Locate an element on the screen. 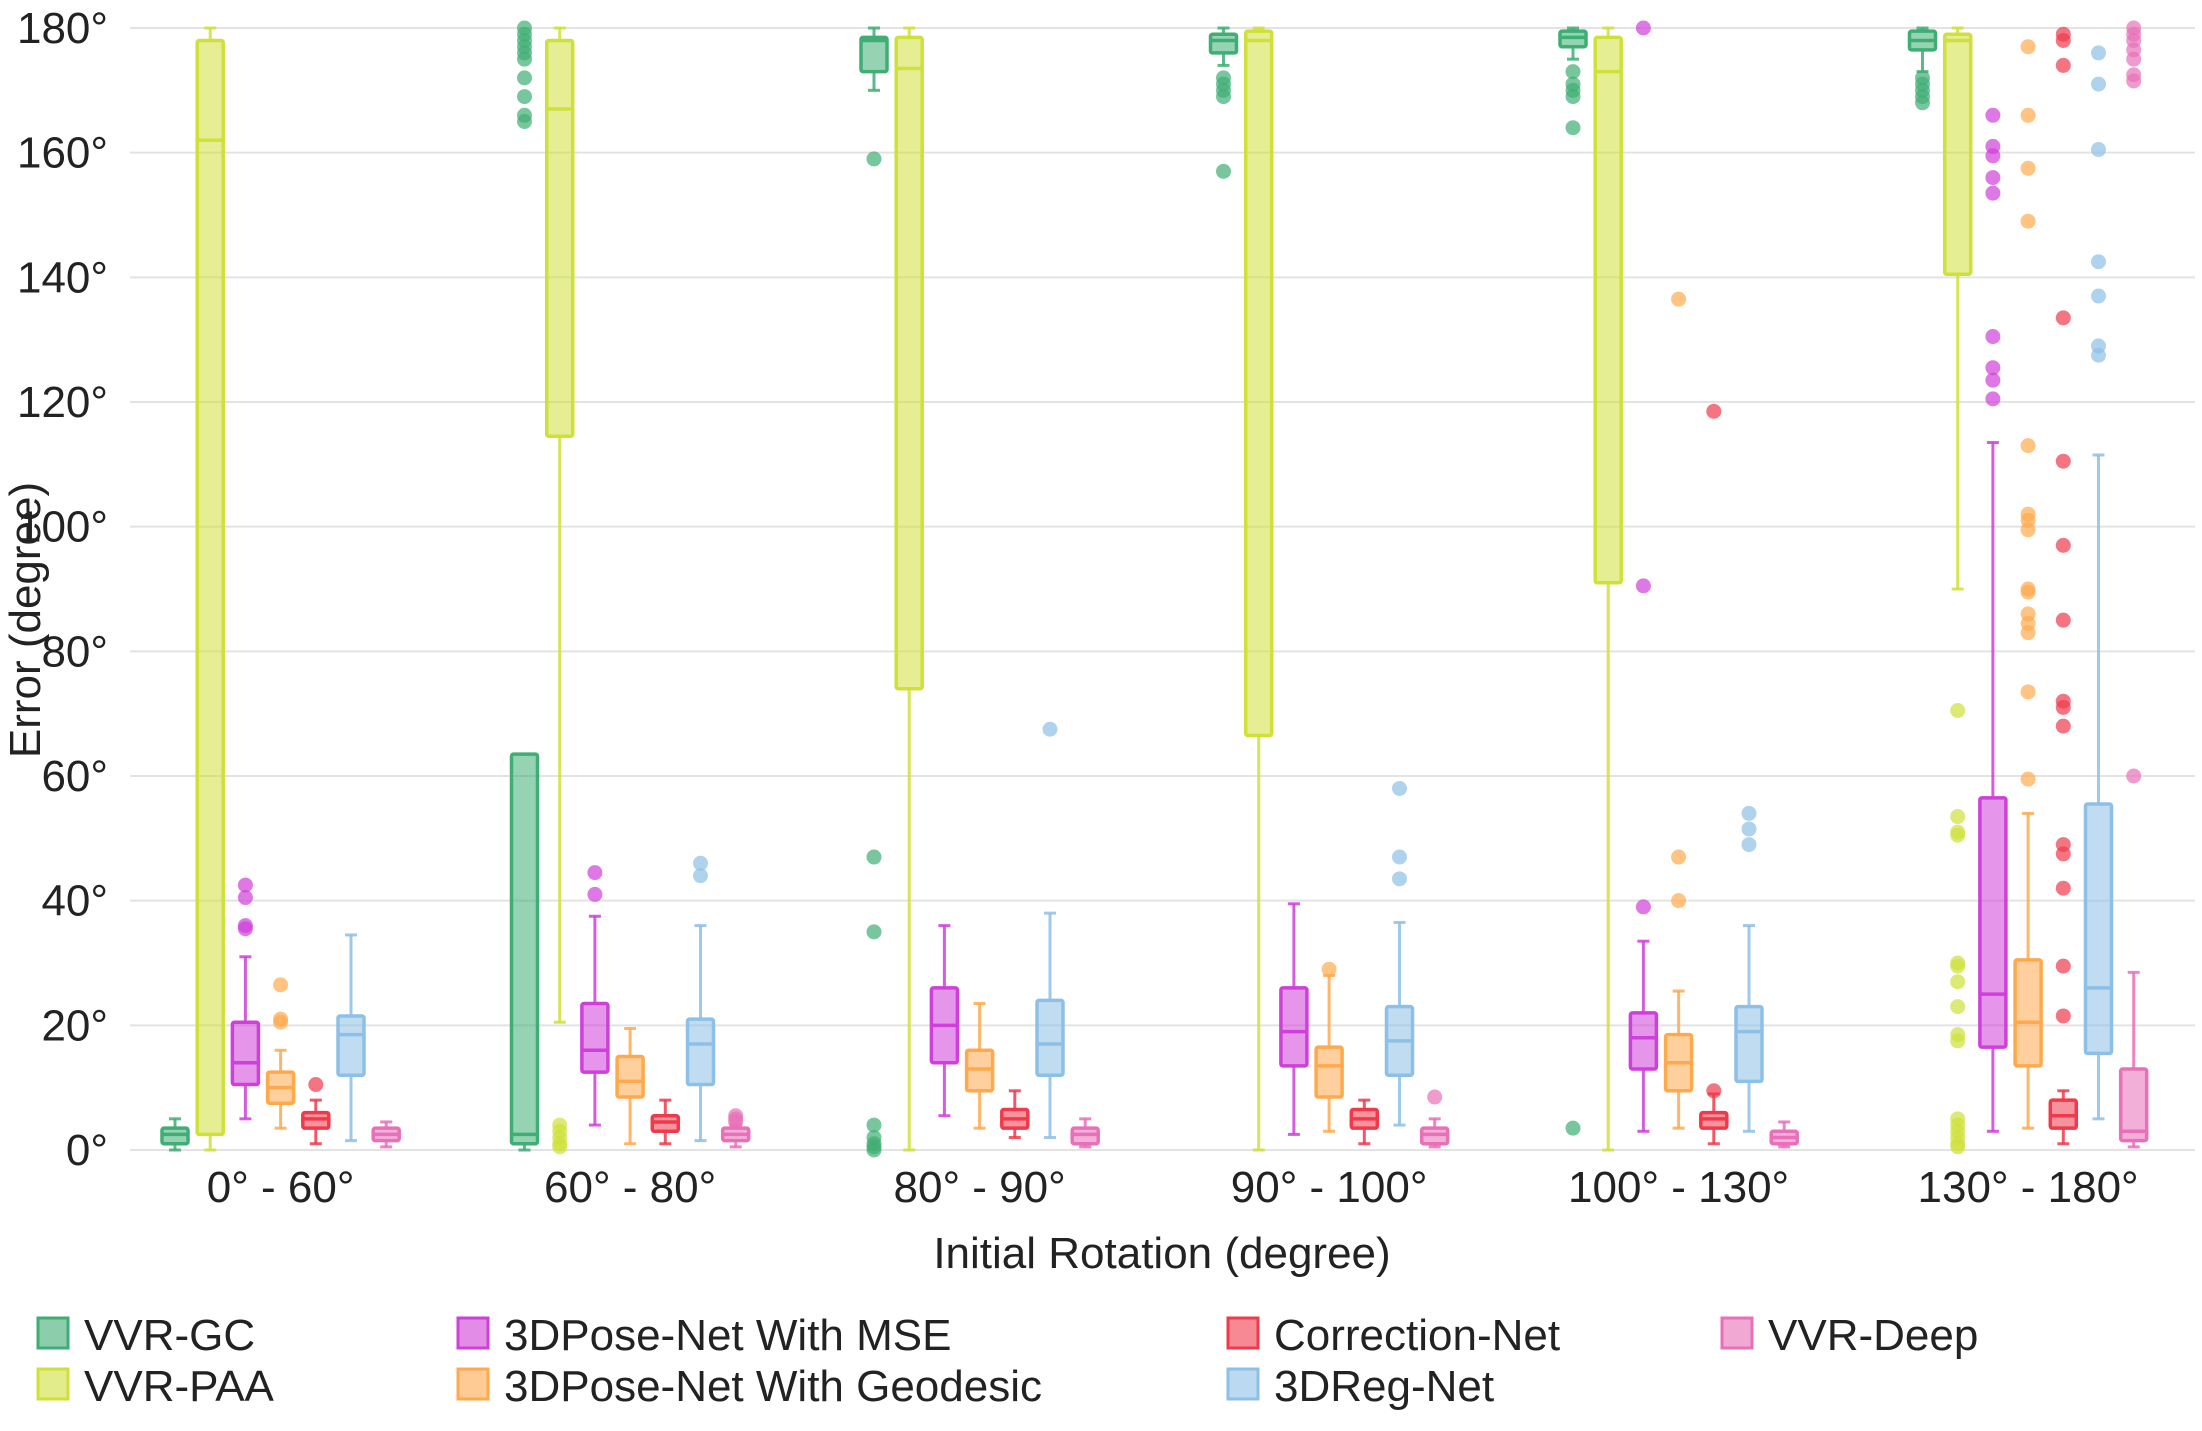  y-tick-label: 60° is located at coordinates (74, 776).